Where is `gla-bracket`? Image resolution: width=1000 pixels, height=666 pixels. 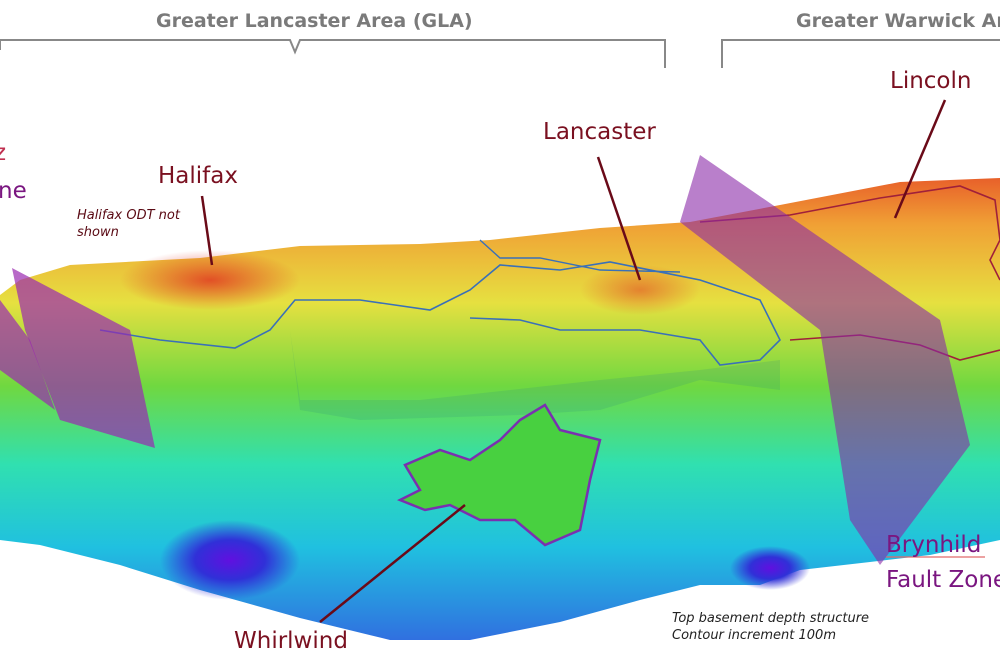
gla-bracket is located at coordinates (333, 53).